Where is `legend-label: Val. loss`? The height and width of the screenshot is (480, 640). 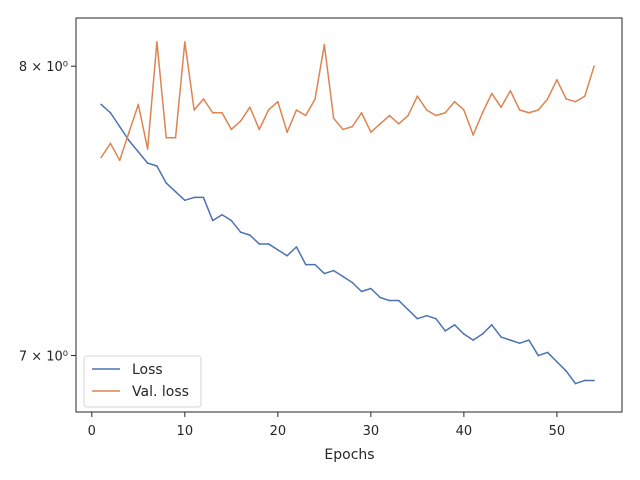
legend-label: Val. loss is located at coordinates (160, 392).